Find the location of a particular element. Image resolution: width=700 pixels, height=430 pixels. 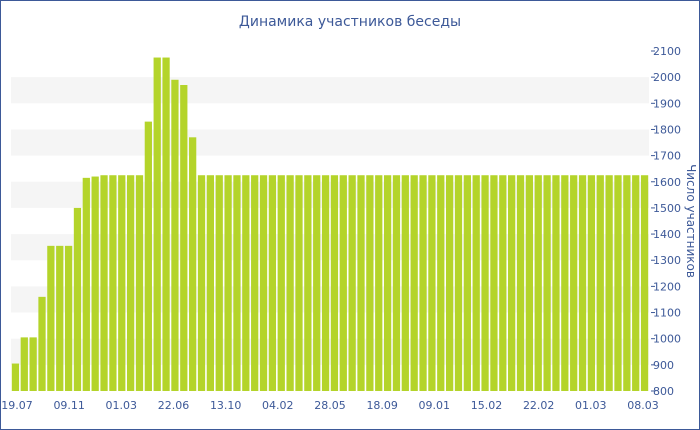

y-axis-title: Число участников is located at coordinates (691, 221).